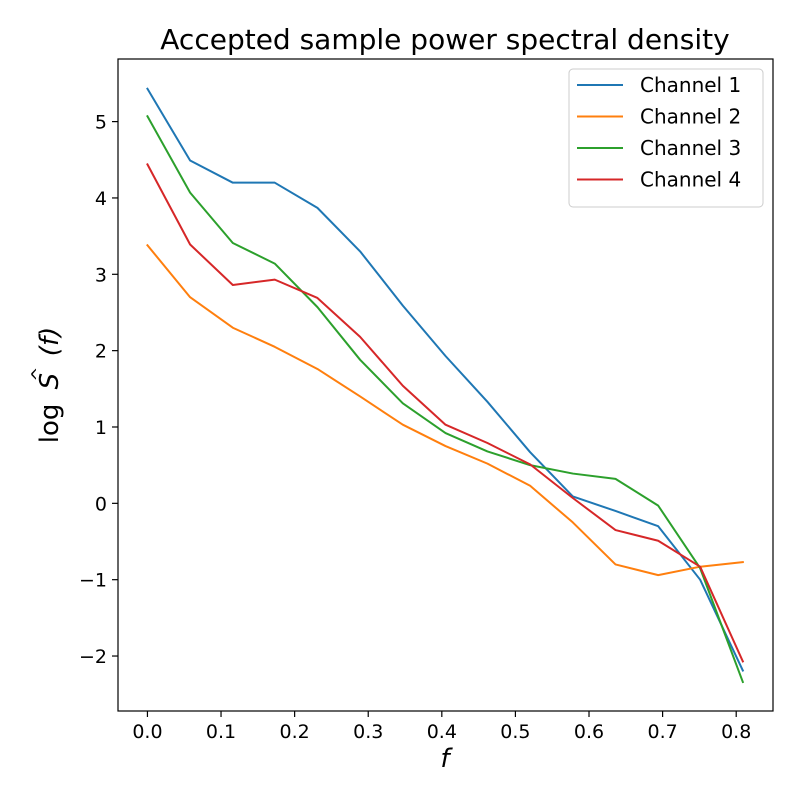 Image resolution: width=800 pixels, height=800 pixels. I want to click on legend-label-channel-2: Channel 2, so click(690, 117).